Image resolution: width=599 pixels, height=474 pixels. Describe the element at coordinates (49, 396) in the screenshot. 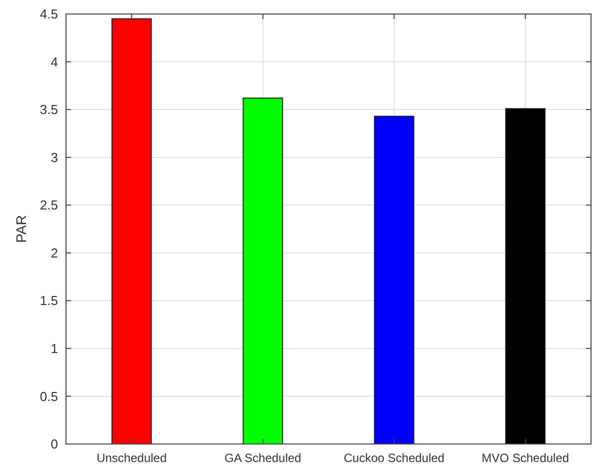

I see `y-tick-label: 0.5` at that location.